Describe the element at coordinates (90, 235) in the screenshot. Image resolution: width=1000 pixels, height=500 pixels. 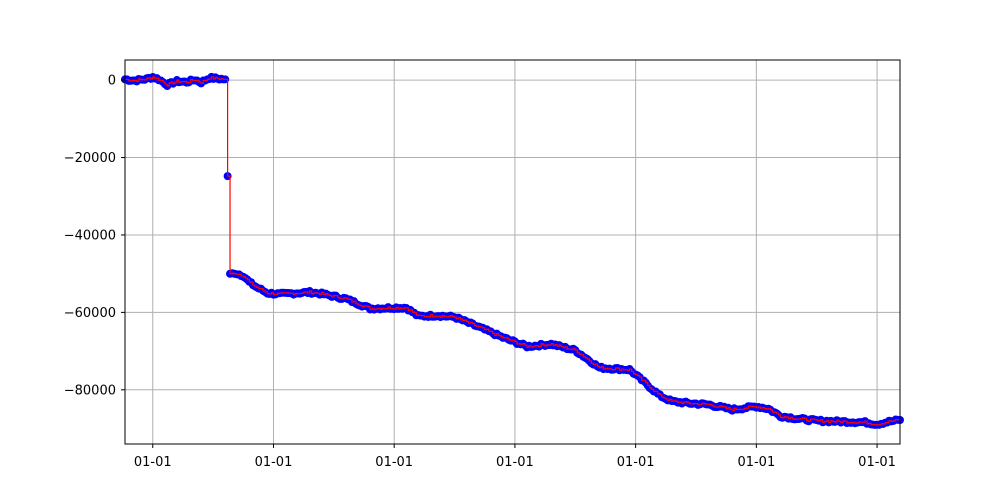
I see `y-tick-label: −40000` at that location.